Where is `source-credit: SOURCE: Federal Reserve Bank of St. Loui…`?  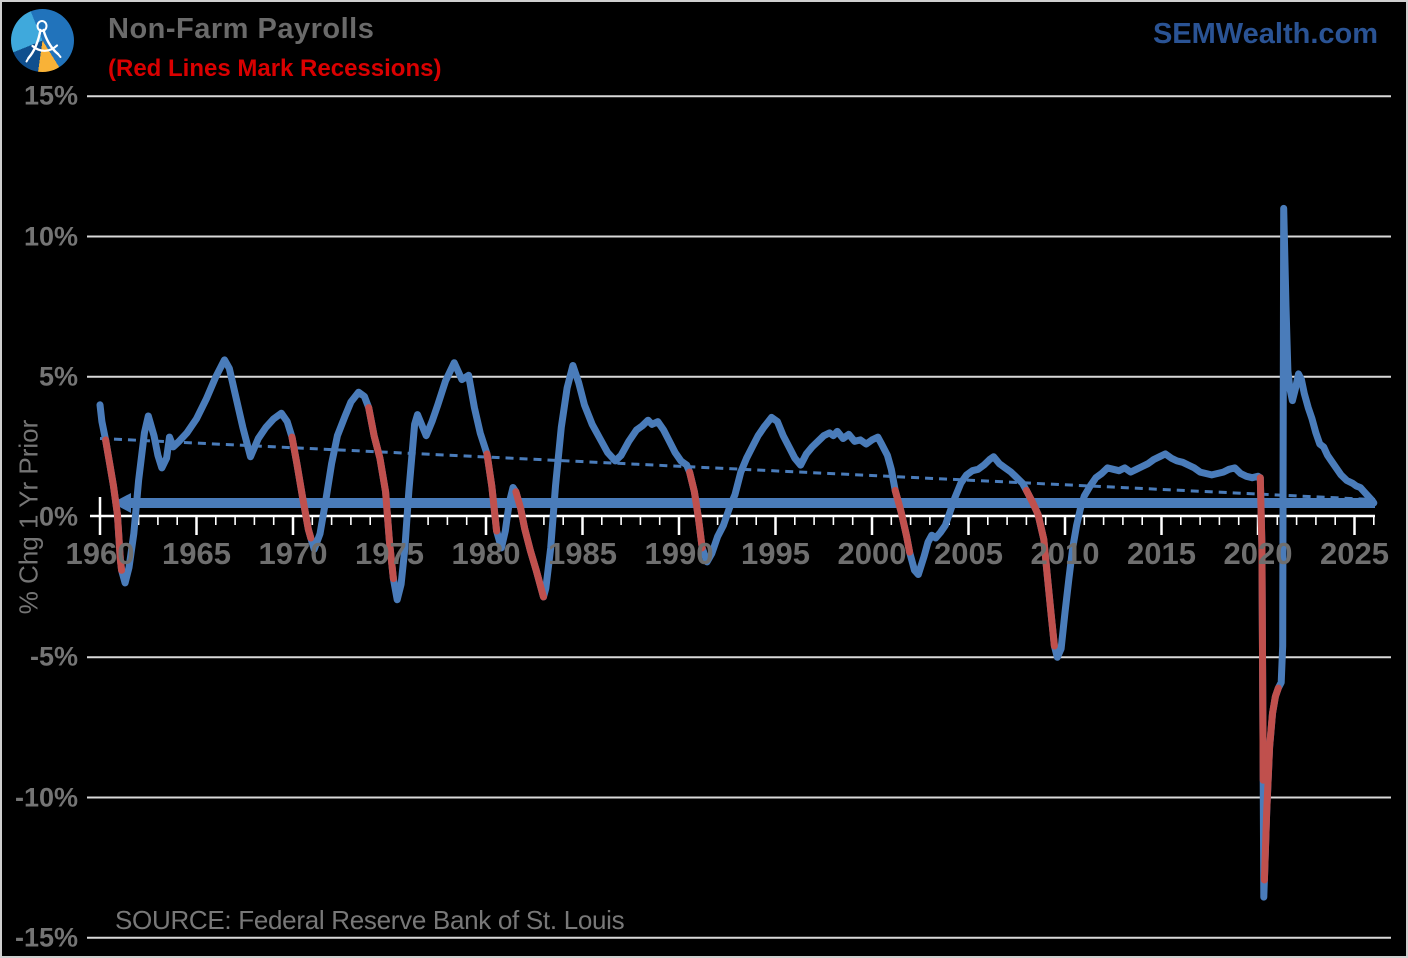 source-credit: SOURCE: Federal Reserve Bank of St. Loui… is located at coordinates (370, 920).